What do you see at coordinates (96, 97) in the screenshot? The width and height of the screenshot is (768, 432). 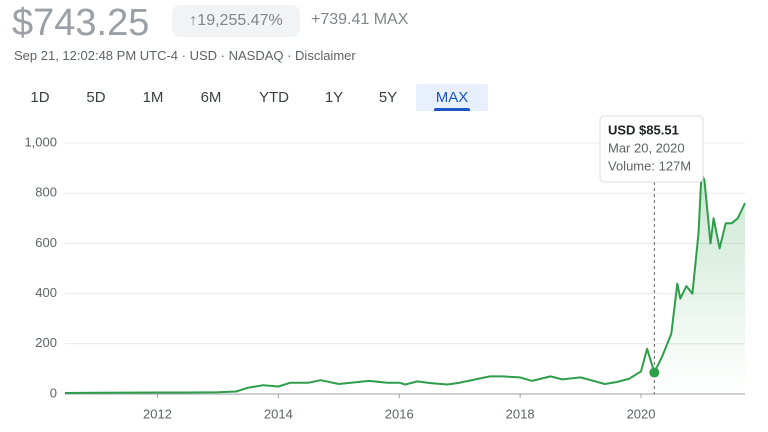 I see `range-button: 5D` at bounding box center [96, 97].